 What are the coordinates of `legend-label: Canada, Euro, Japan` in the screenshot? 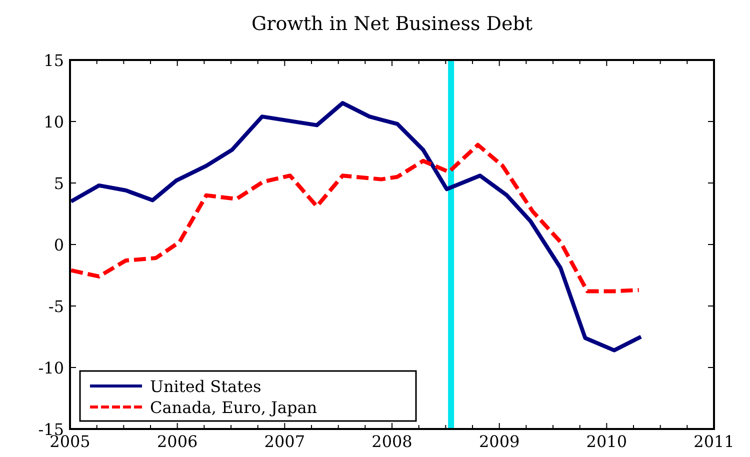 It's located at (234, 407).